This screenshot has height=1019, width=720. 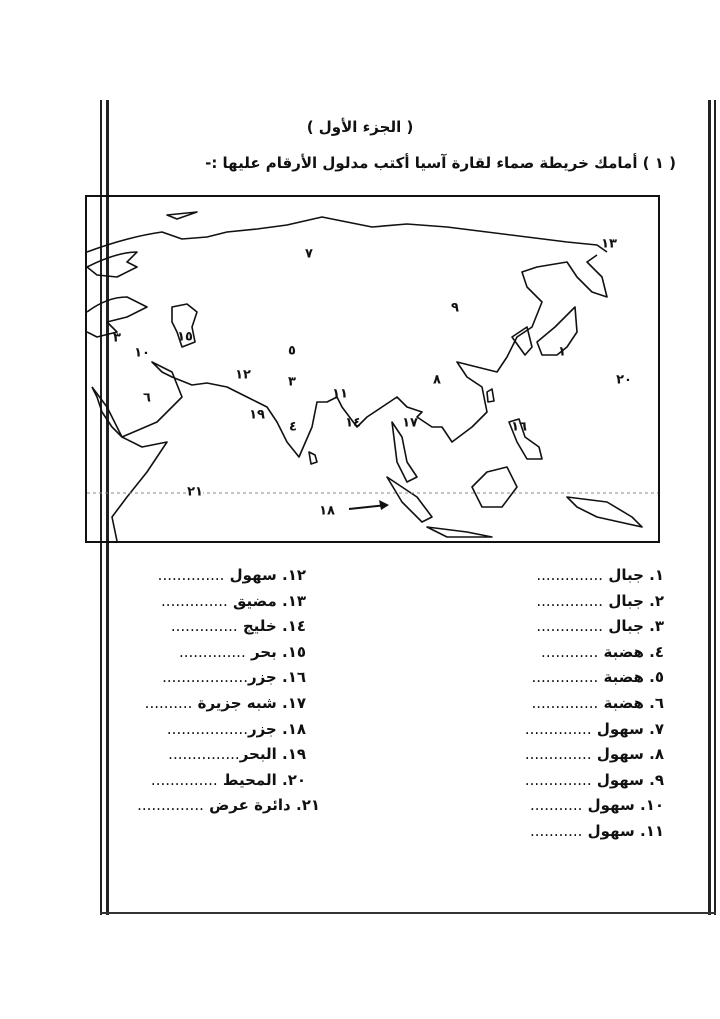 I want to click on page-border-right-outer, so click(x=715, y=507).